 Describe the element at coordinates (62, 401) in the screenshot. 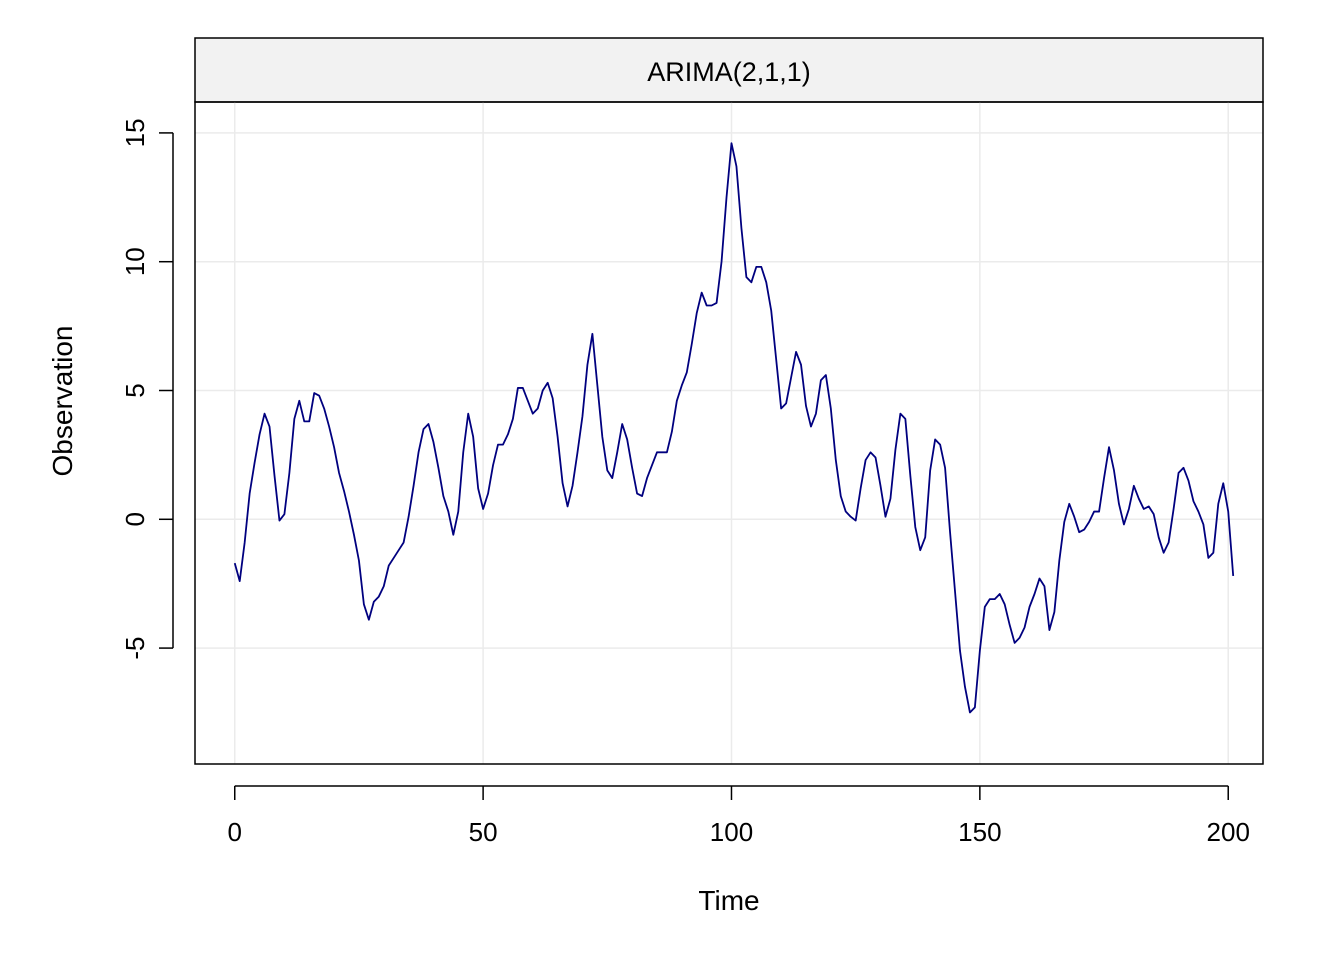

I see `y-axis-title: Observation` at that location.